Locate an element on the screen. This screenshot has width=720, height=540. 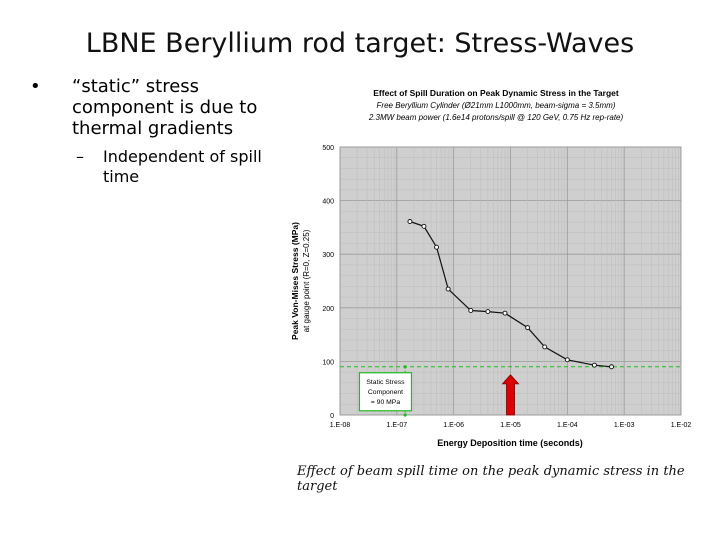
y-tick-label: 400 is located at coordinates (328, 202).